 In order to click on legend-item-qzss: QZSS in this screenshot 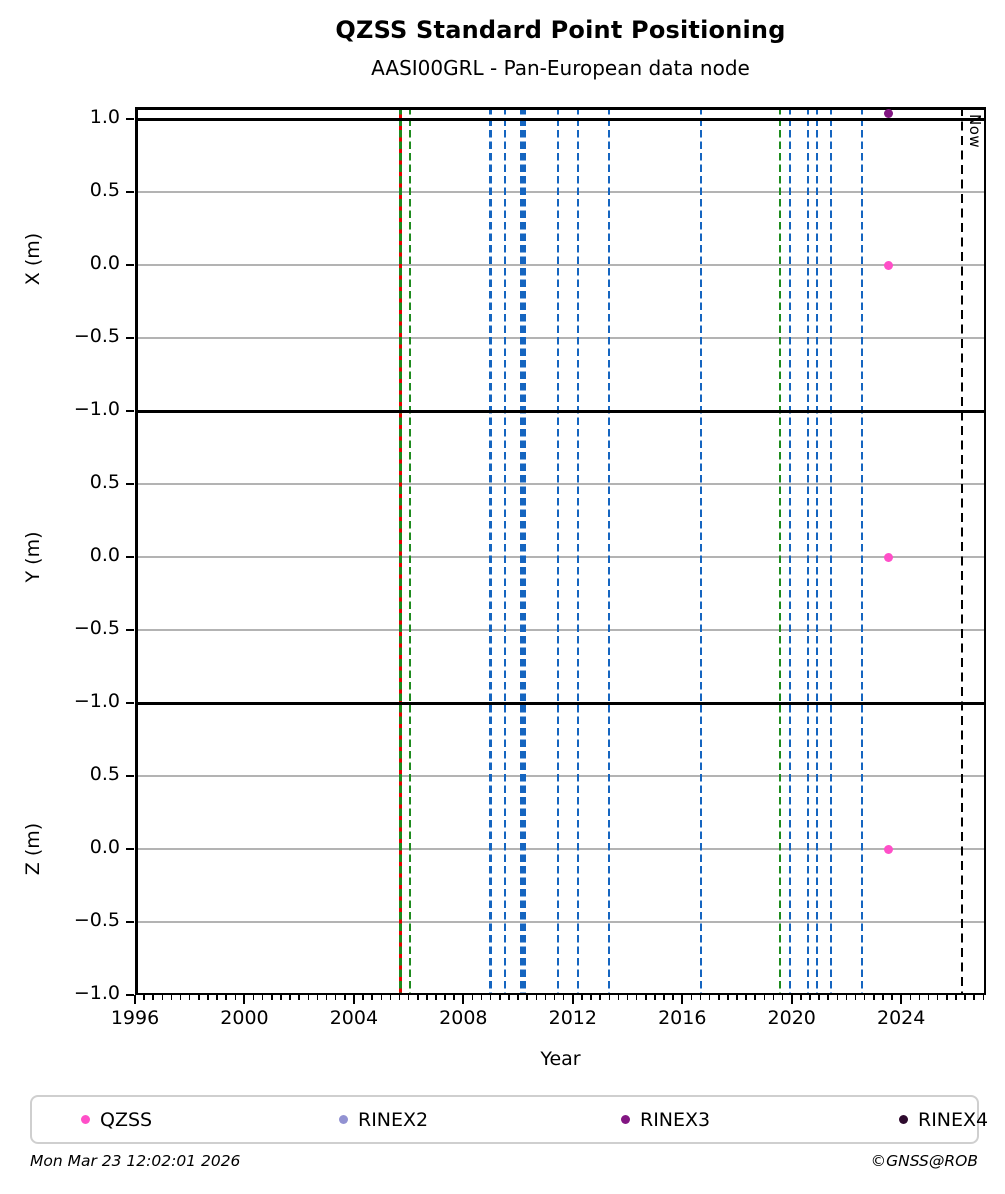, I will do `click(116, 1119)`.